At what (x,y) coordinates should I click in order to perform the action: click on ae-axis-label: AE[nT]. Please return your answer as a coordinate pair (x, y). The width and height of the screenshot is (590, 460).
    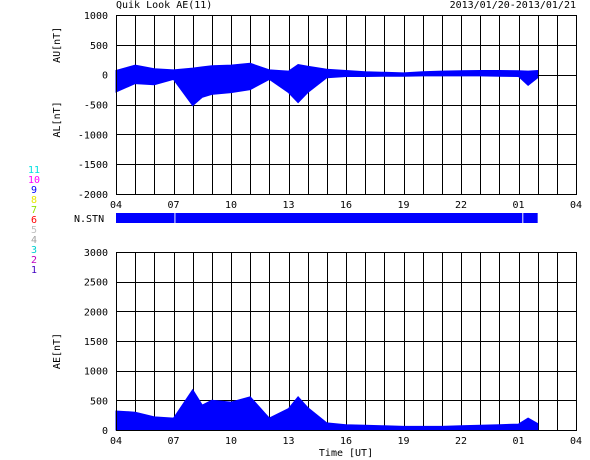
    Looking at the image, I should click on (57, 351).